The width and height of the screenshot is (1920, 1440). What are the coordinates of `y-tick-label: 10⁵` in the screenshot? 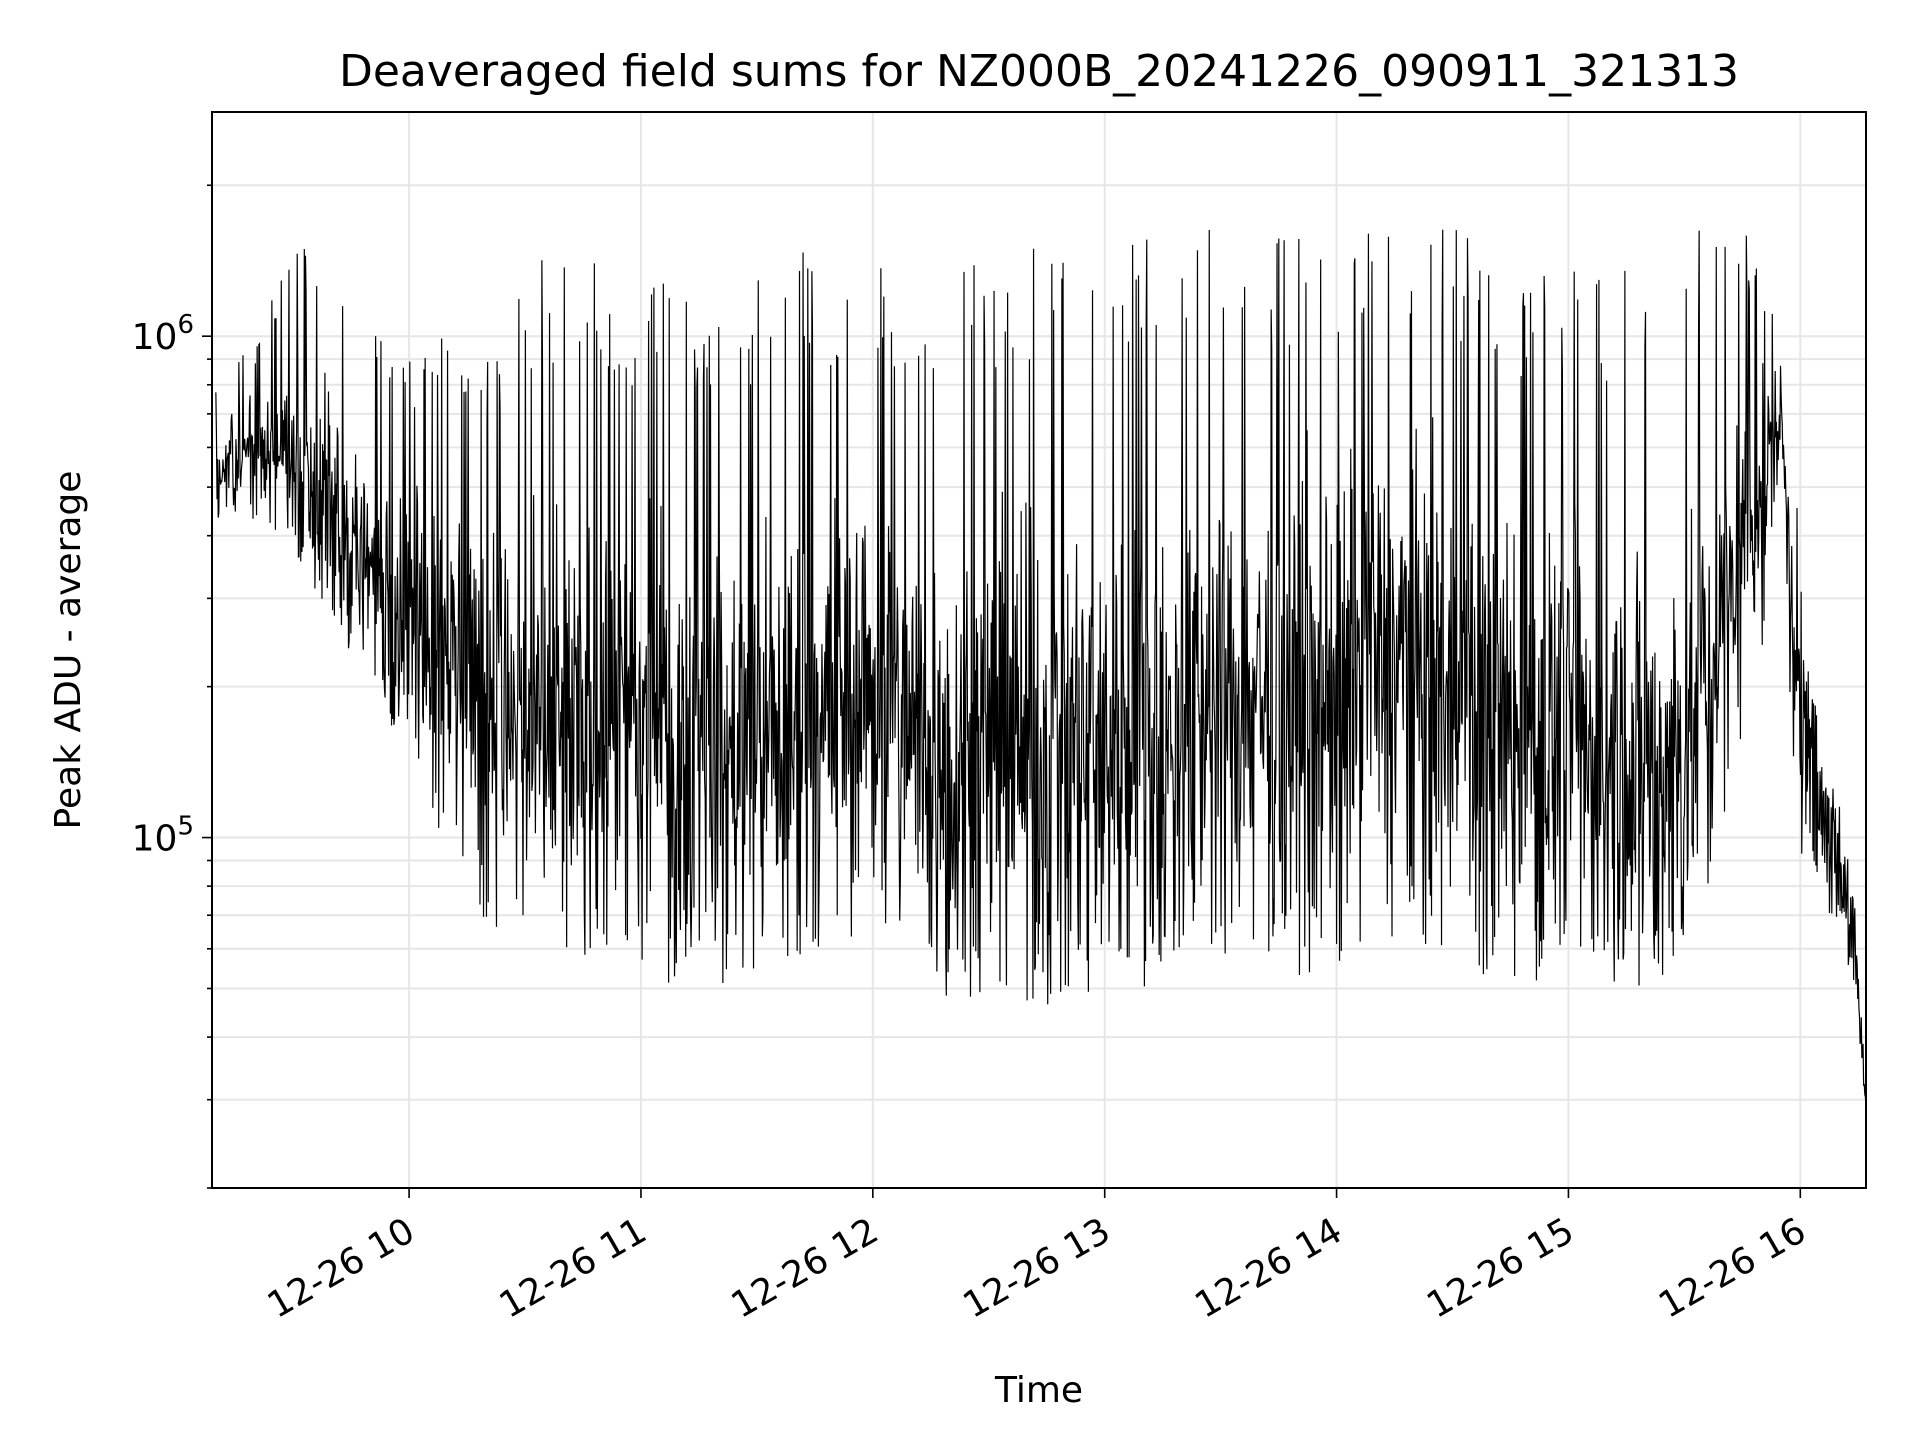 It's located at (163, 836).